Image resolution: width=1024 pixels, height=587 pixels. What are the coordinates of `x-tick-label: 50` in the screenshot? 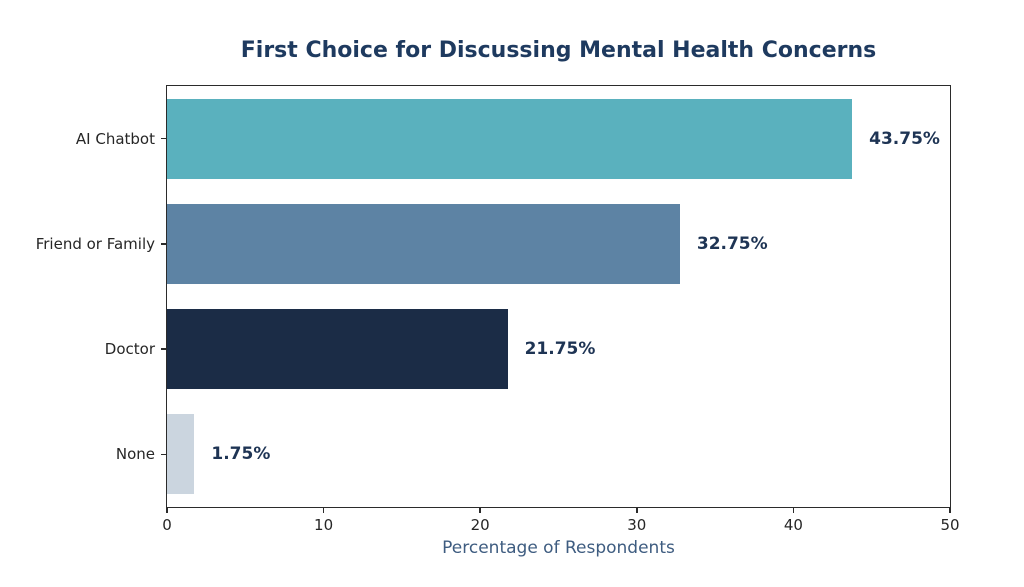 It's located at (950, 525).